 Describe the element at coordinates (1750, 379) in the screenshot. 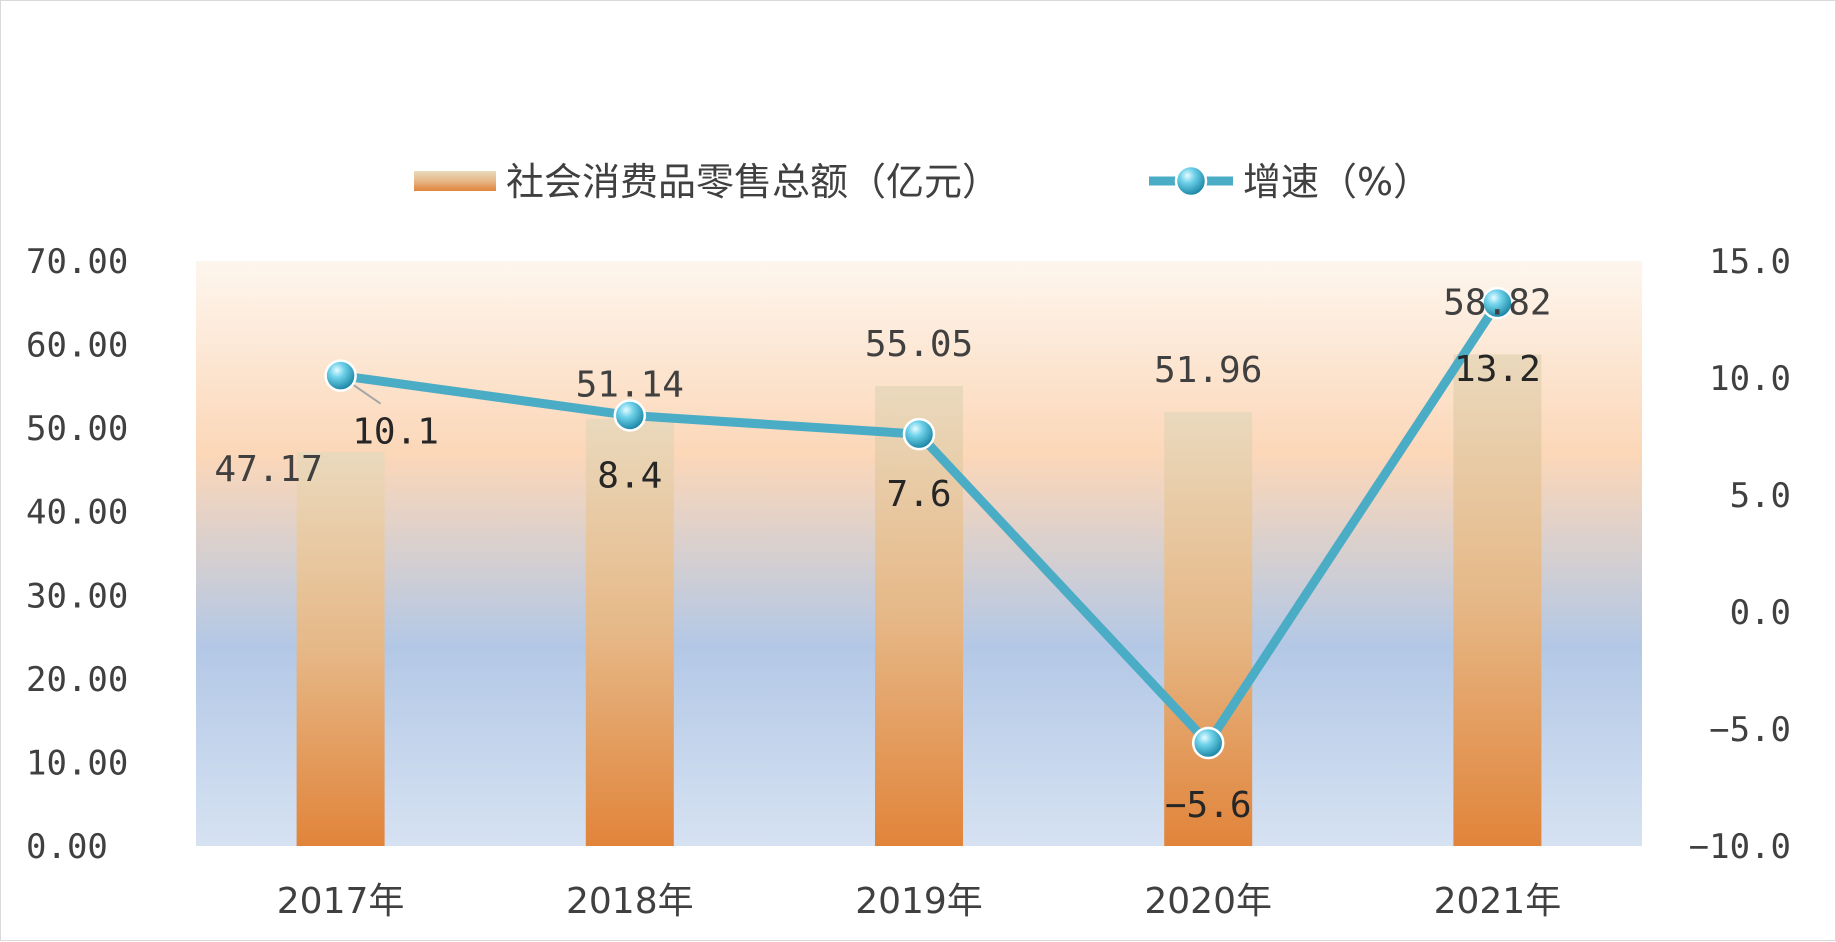

I see `right-tick-label: 10.0` at that location.